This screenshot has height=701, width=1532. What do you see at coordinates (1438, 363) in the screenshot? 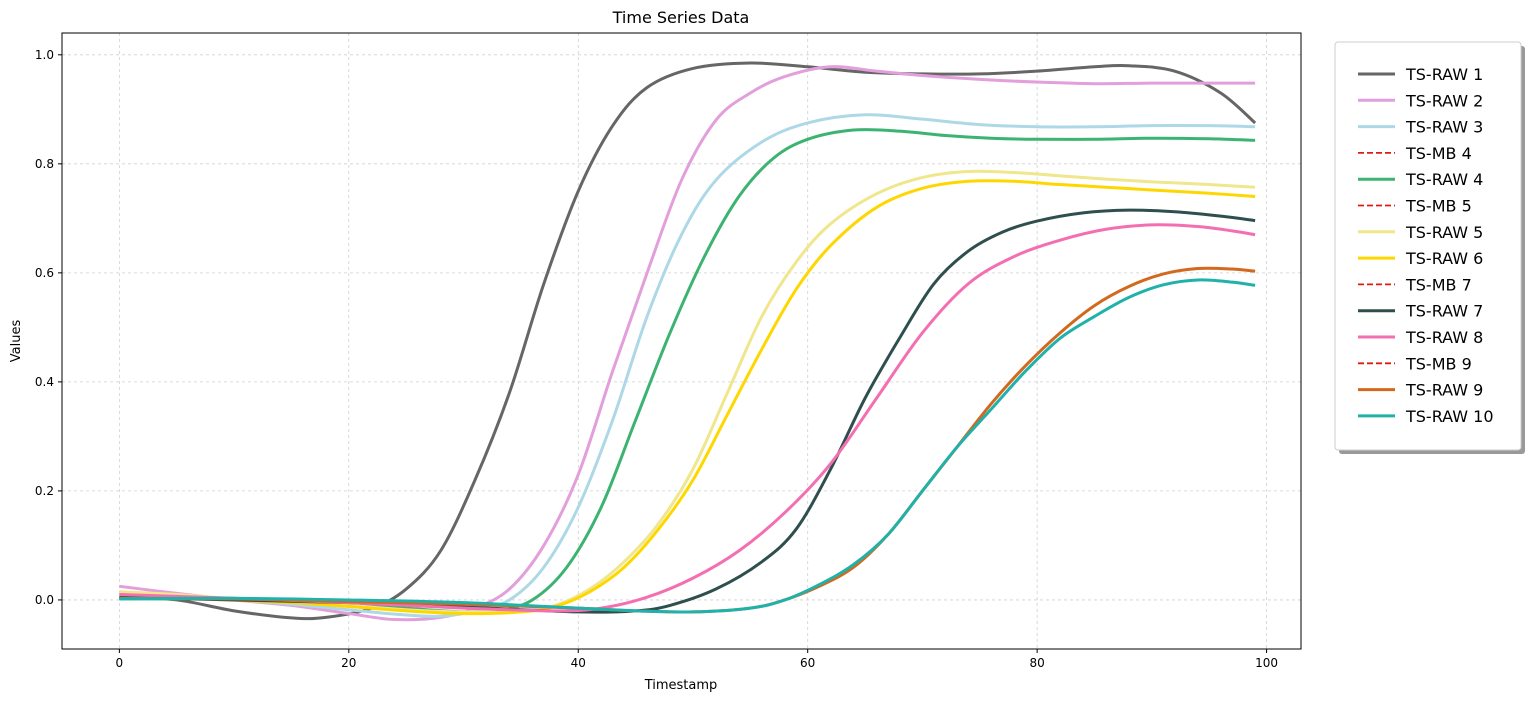
I see `legend-label: TS-MB 9` at bounding box center [1438, 363].